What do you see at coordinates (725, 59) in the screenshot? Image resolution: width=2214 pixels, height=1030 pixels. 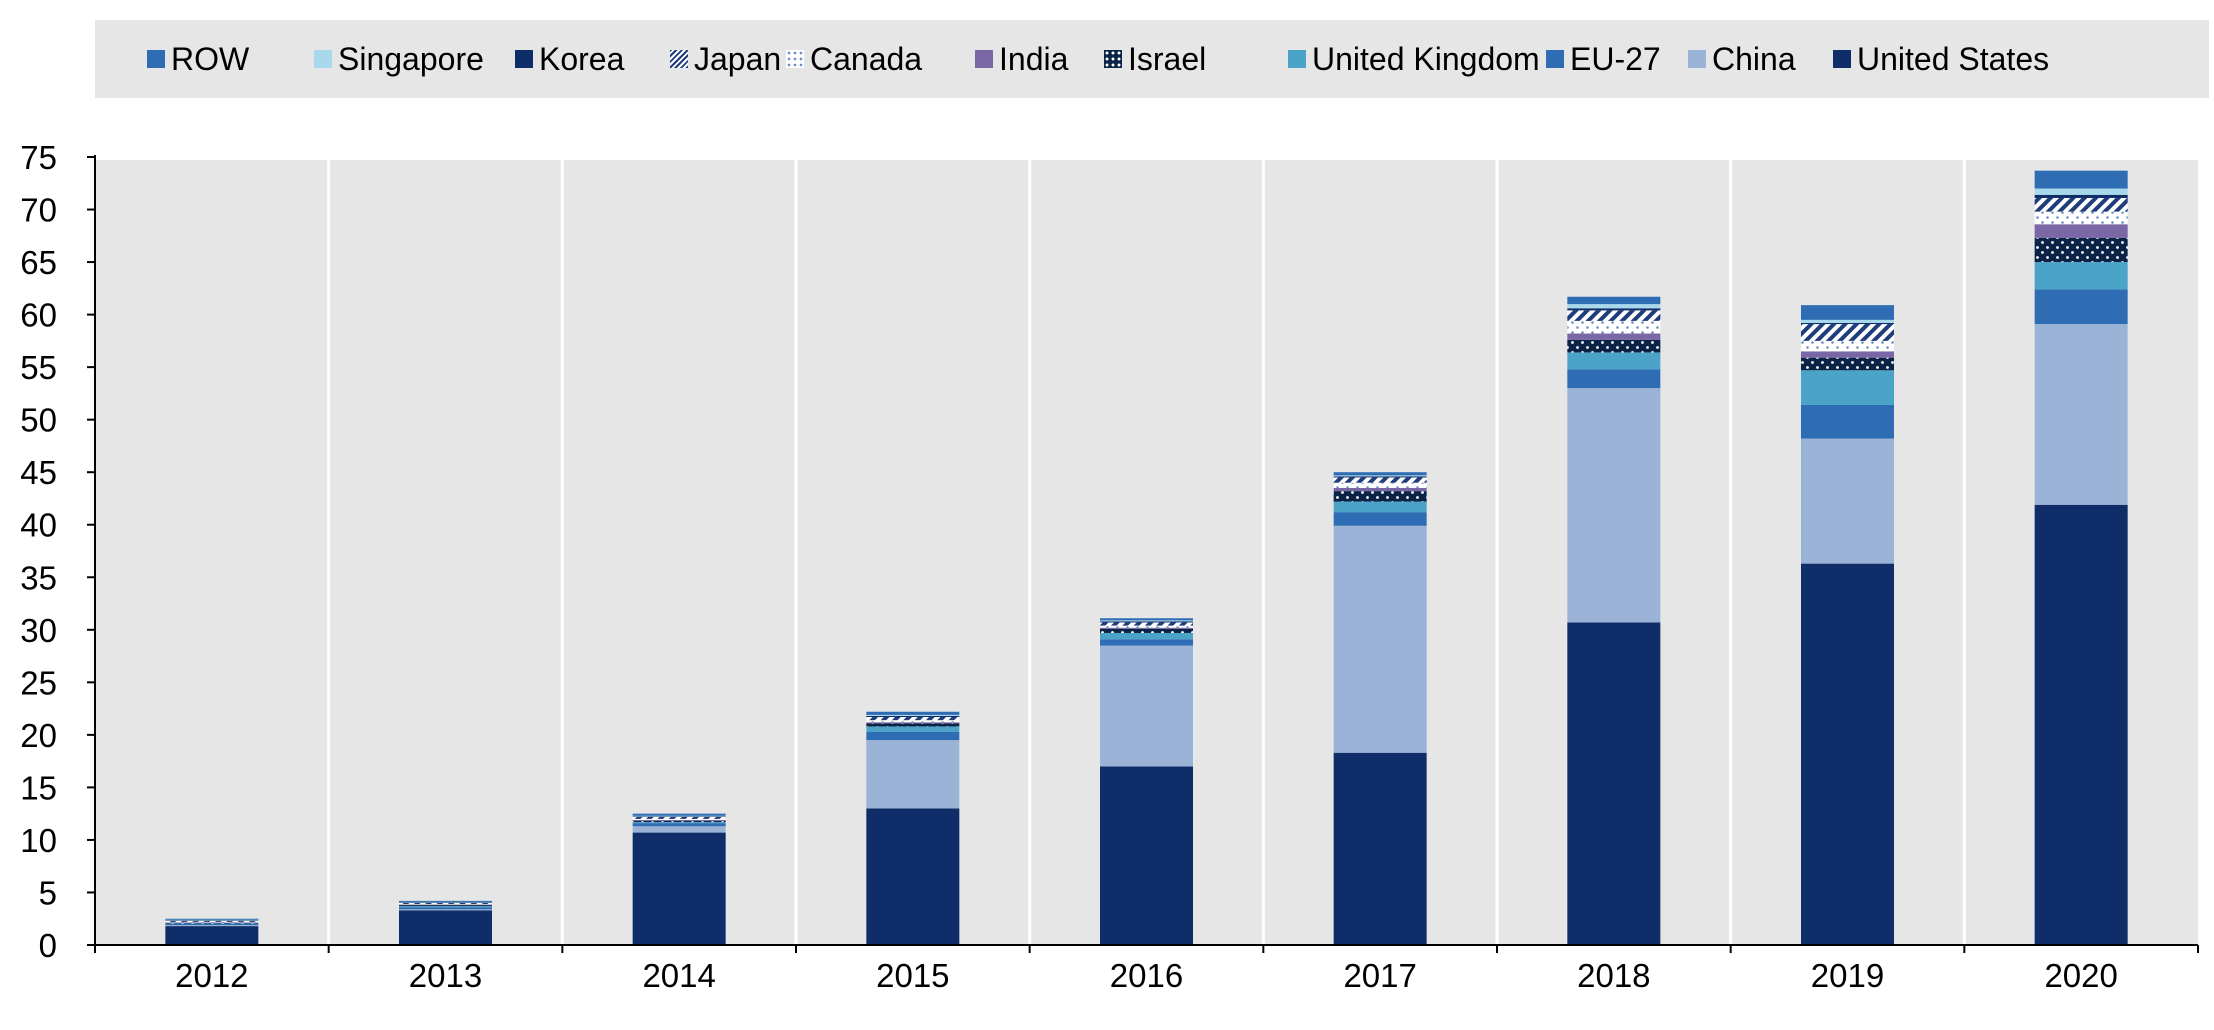 I see `legend-item-japan: Japan` at bounding box center [725, 59].